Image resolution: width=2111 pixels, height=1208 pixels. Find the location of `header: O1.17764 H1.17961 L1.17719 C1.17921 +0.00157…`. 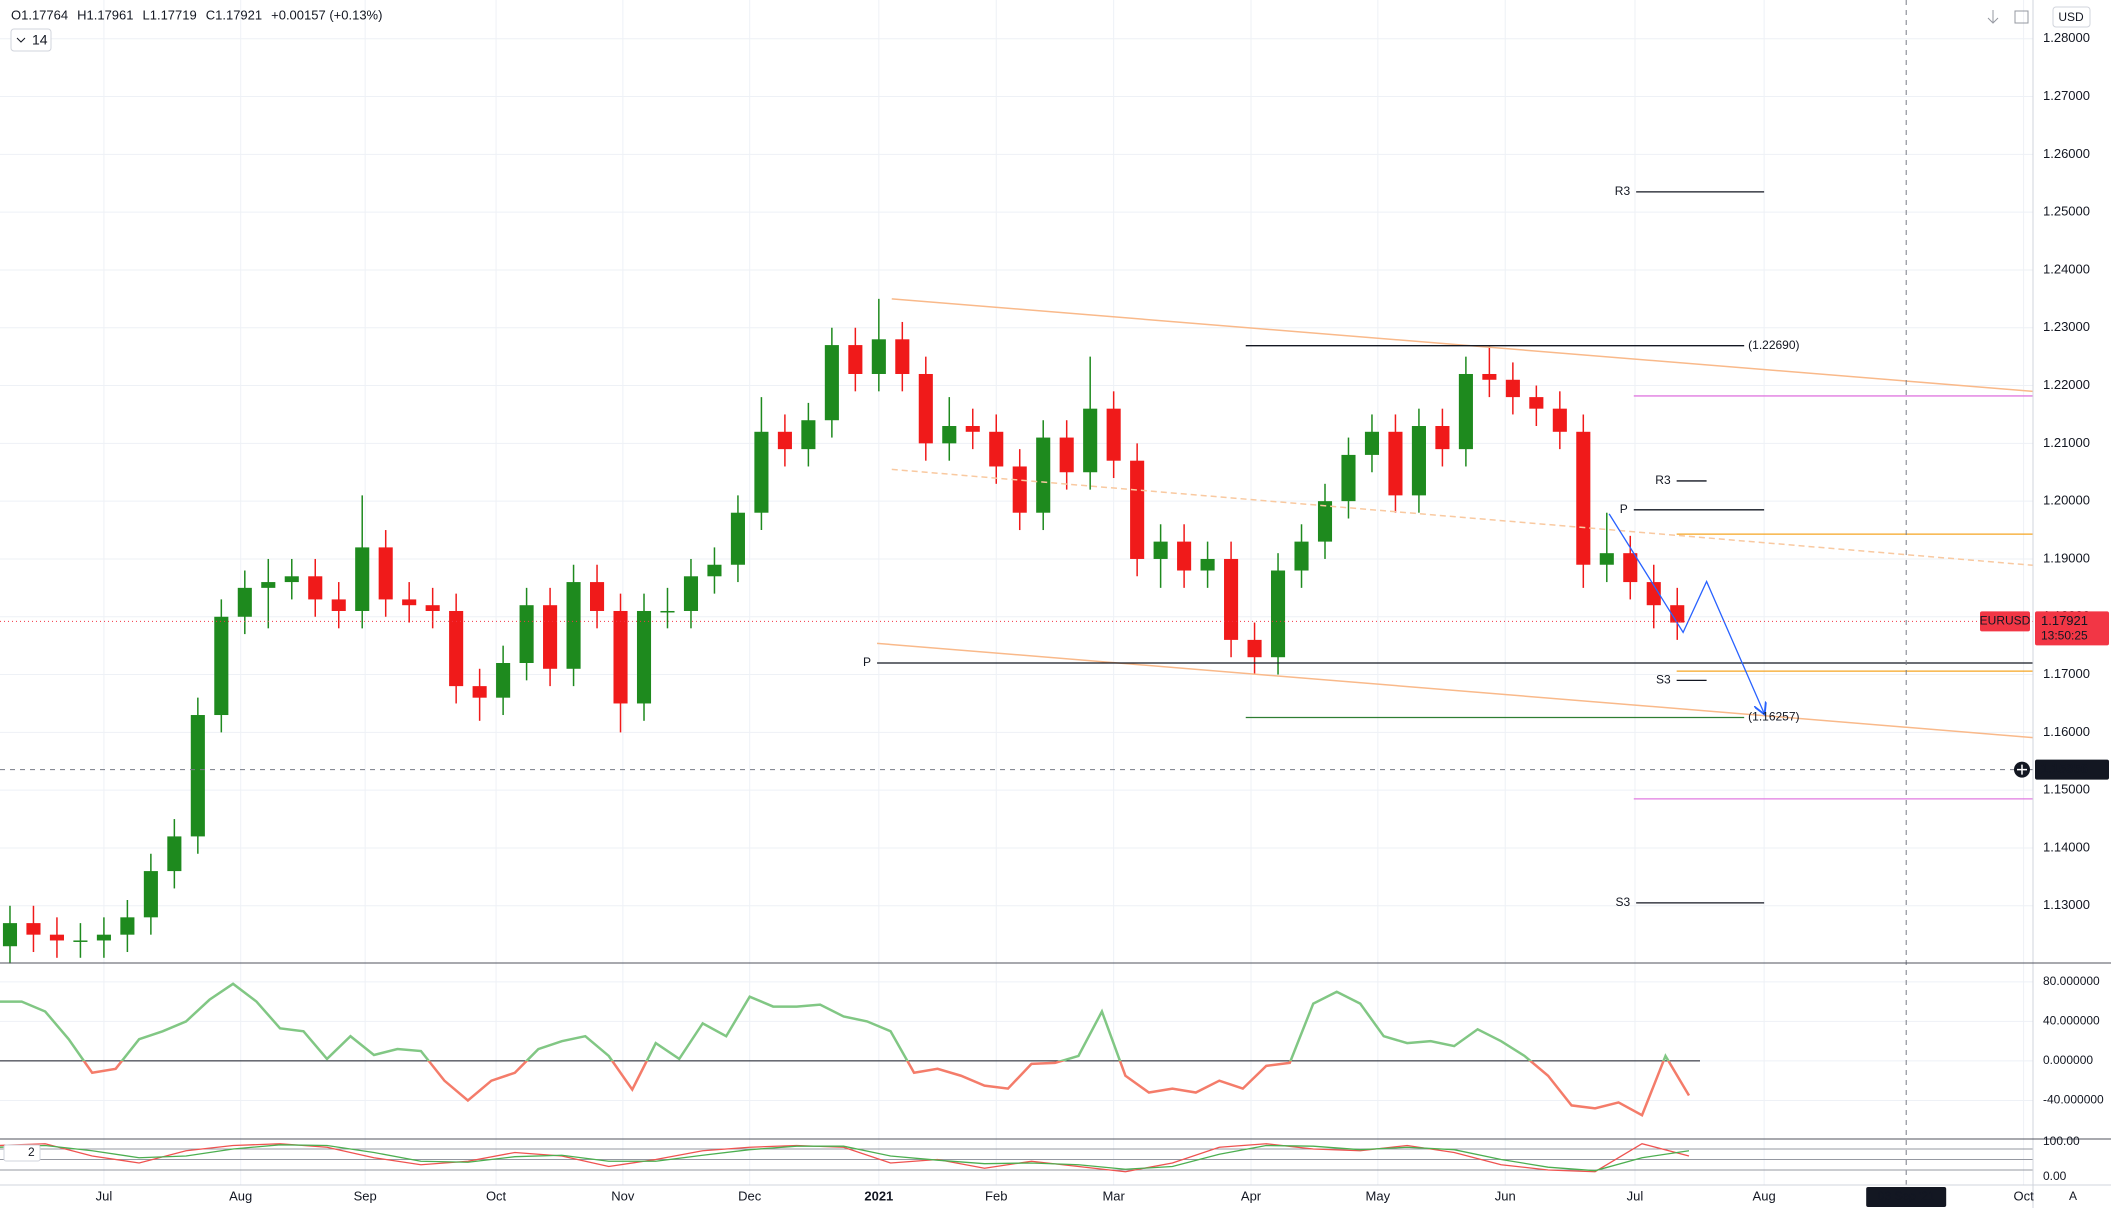

header: O1.17764 H1.17961 L1.17719 C1.17921 +0.00157… is located at coordinates (196, 14).